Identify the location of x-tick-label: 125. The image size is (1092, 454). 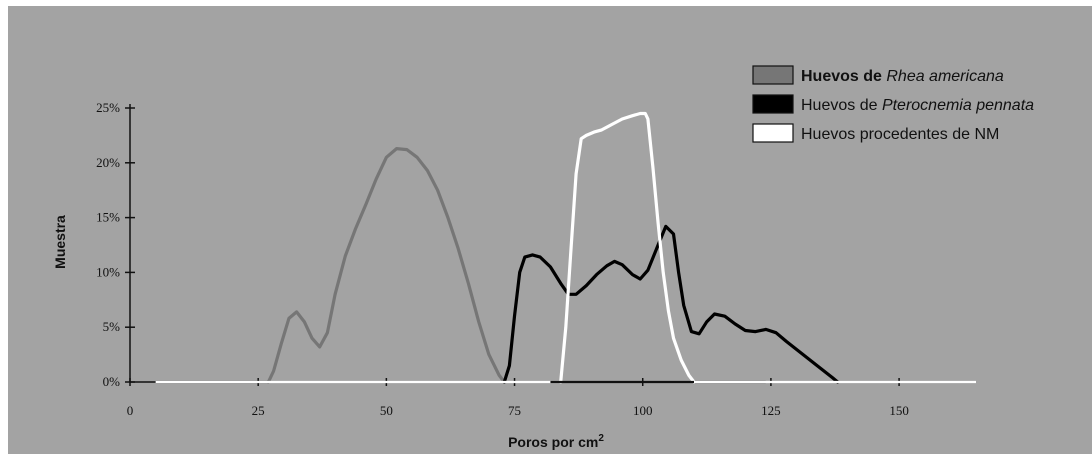
(771, 410).